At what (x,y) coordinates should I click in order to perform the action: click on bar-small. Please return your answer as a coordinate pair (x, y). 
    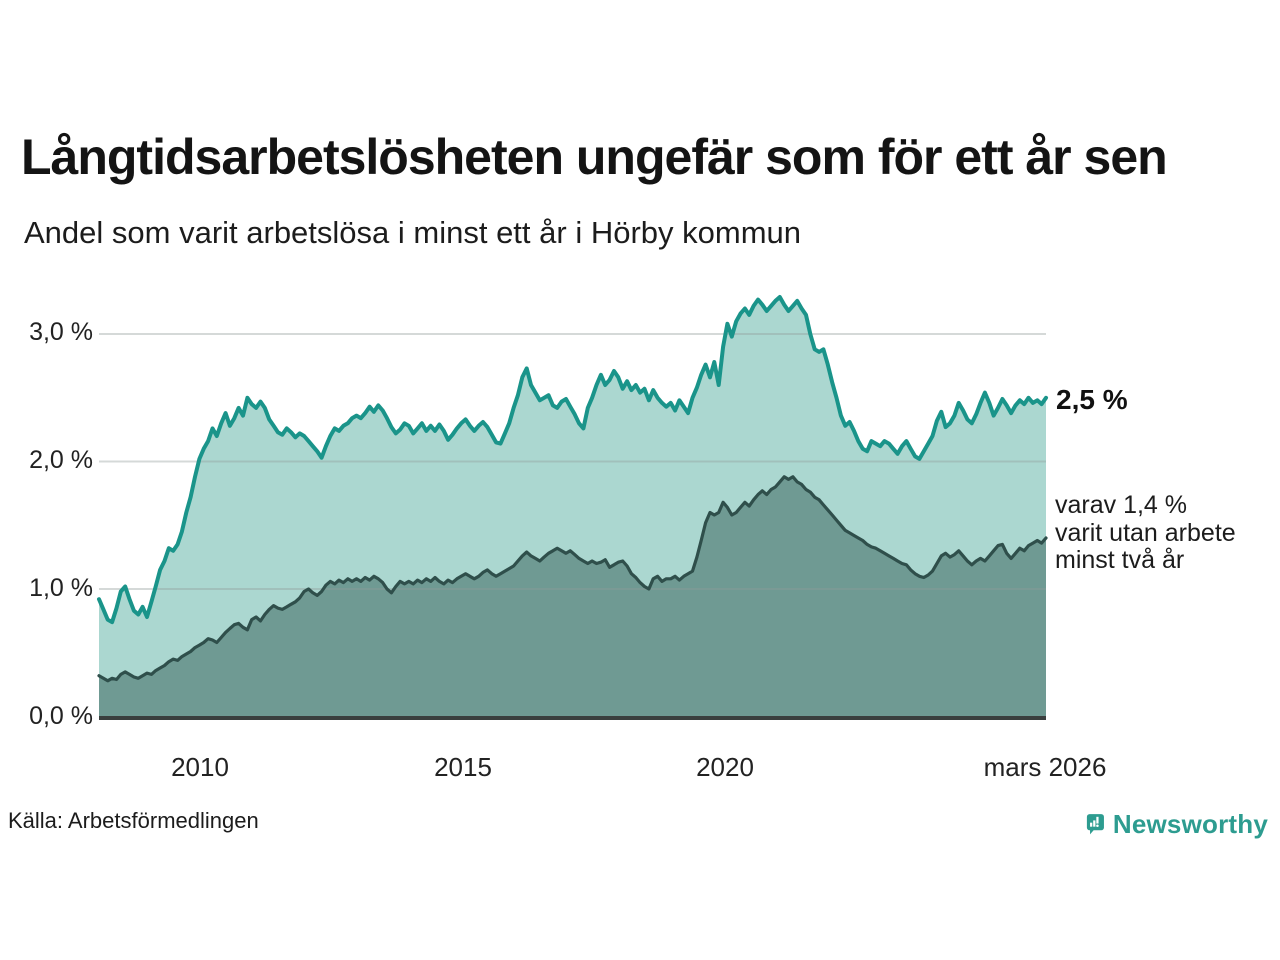
    Looking at the image, I should click on (1091, 824).